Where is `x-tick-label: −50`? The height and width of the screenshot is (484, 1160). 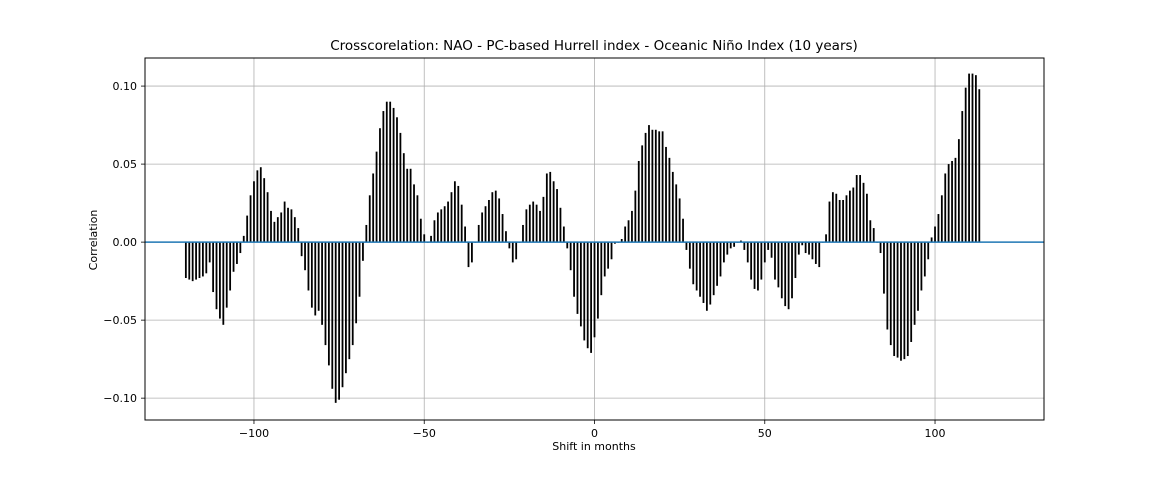
x-tick-label: −50 is located at coordinates (424, 433).